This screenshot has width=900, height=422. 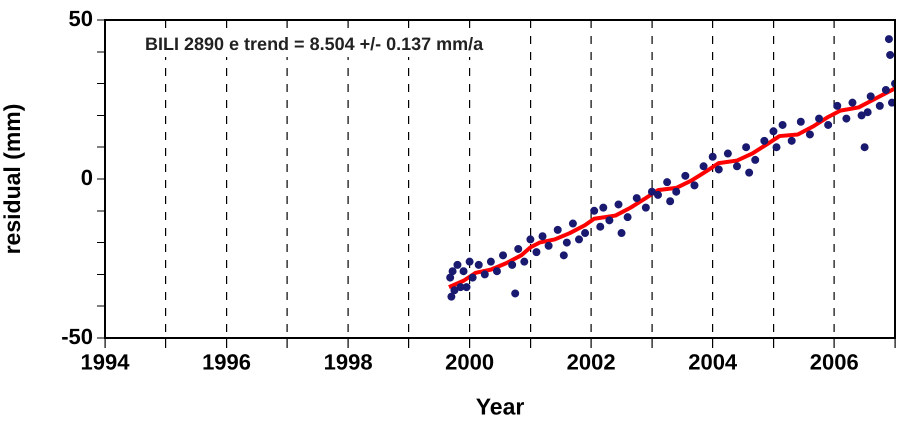 What do you see at coordinates (469, 361) in the screenshot?
I see `x-tick-label: 2000` at bounding box center [469, 361].